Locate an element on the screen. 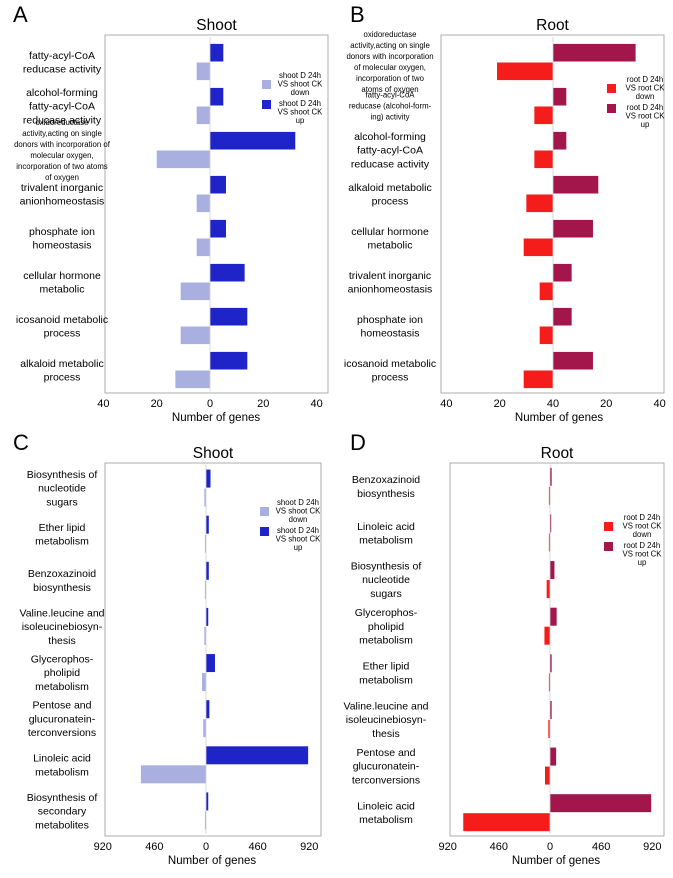  category-label: alcohol-forming is located at coordinates (390, 137).